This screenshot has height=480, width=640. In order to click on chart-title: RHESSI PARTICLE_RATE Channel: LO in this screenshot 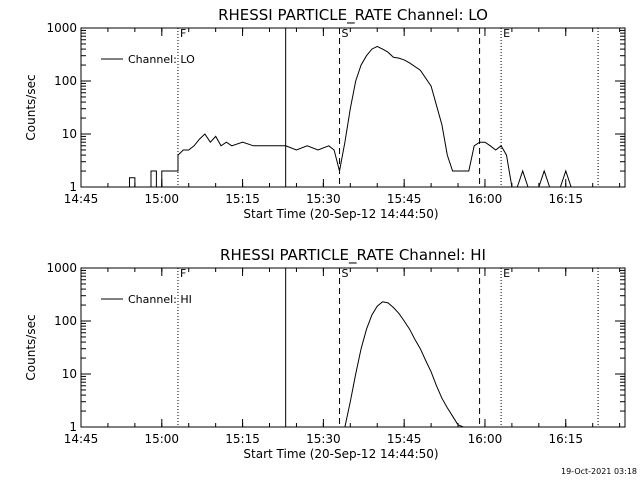, I will do `click(353, 15)`.